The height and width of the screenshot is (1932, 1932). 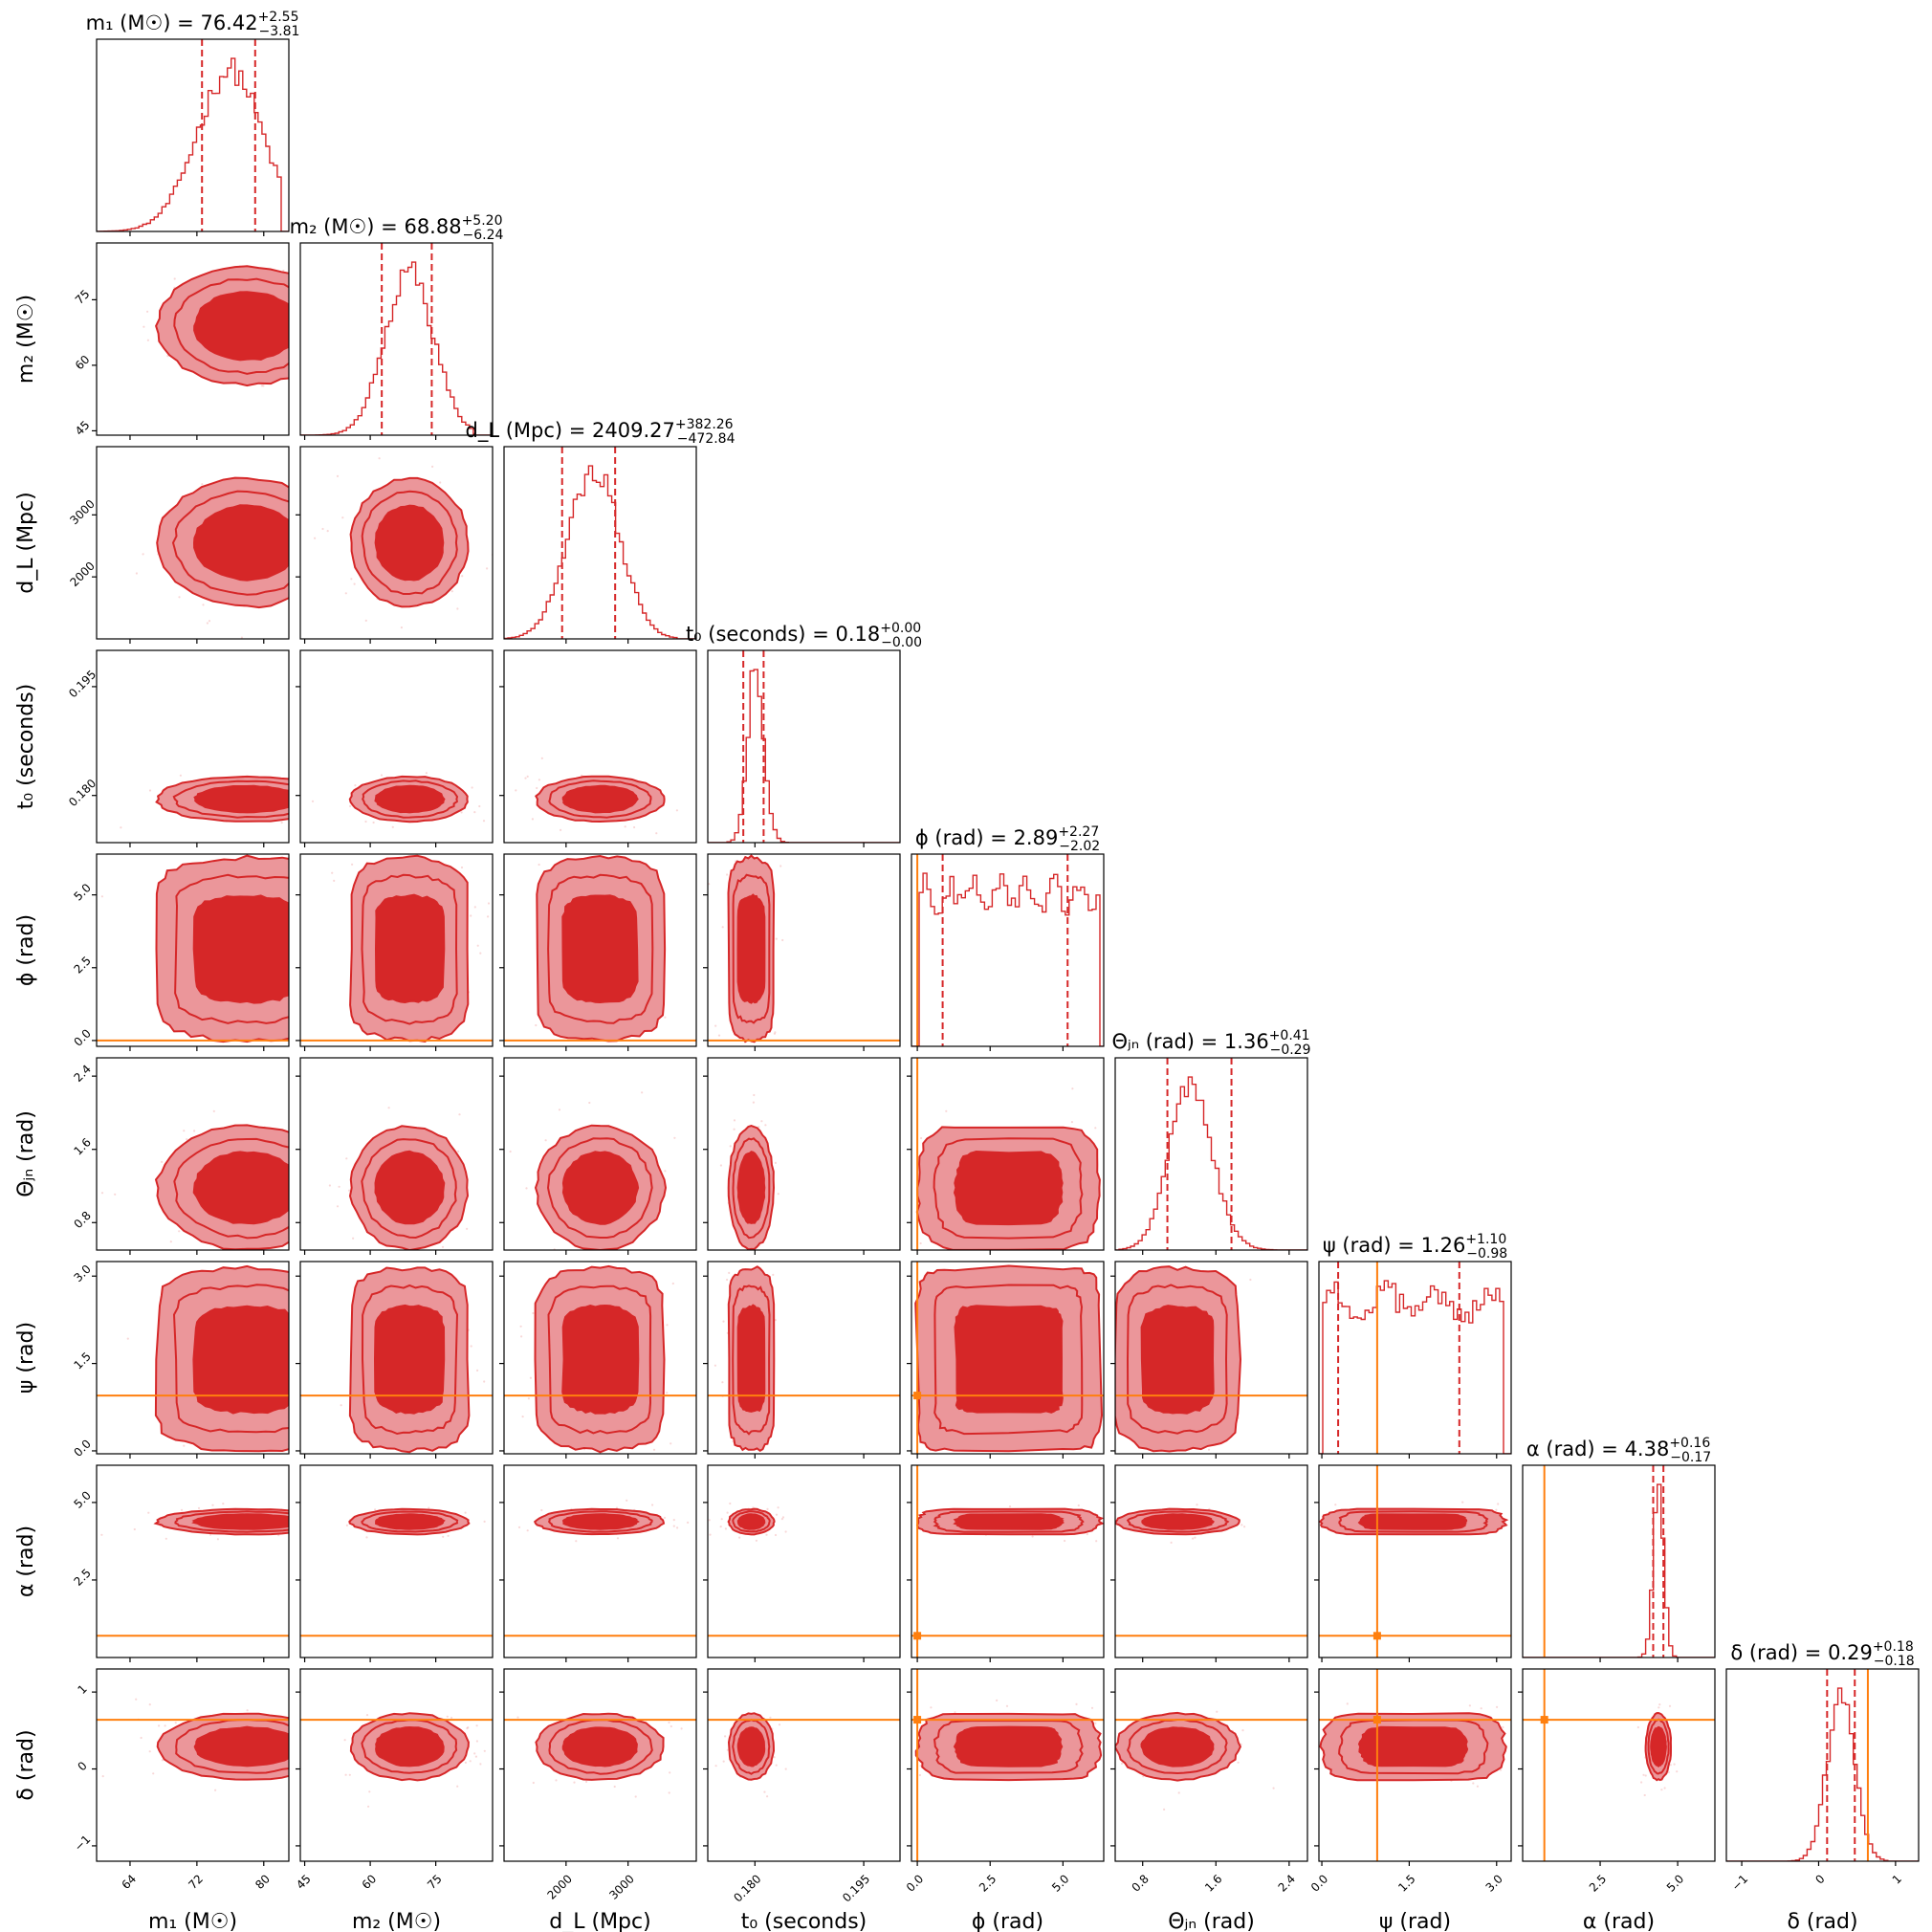 What do you see at coordinates (1822, 1654) in the screenshot?
I see `title-delta: δ (rad) = 0.29+0.18 −0.18` at bounding box center [1822, 1654].